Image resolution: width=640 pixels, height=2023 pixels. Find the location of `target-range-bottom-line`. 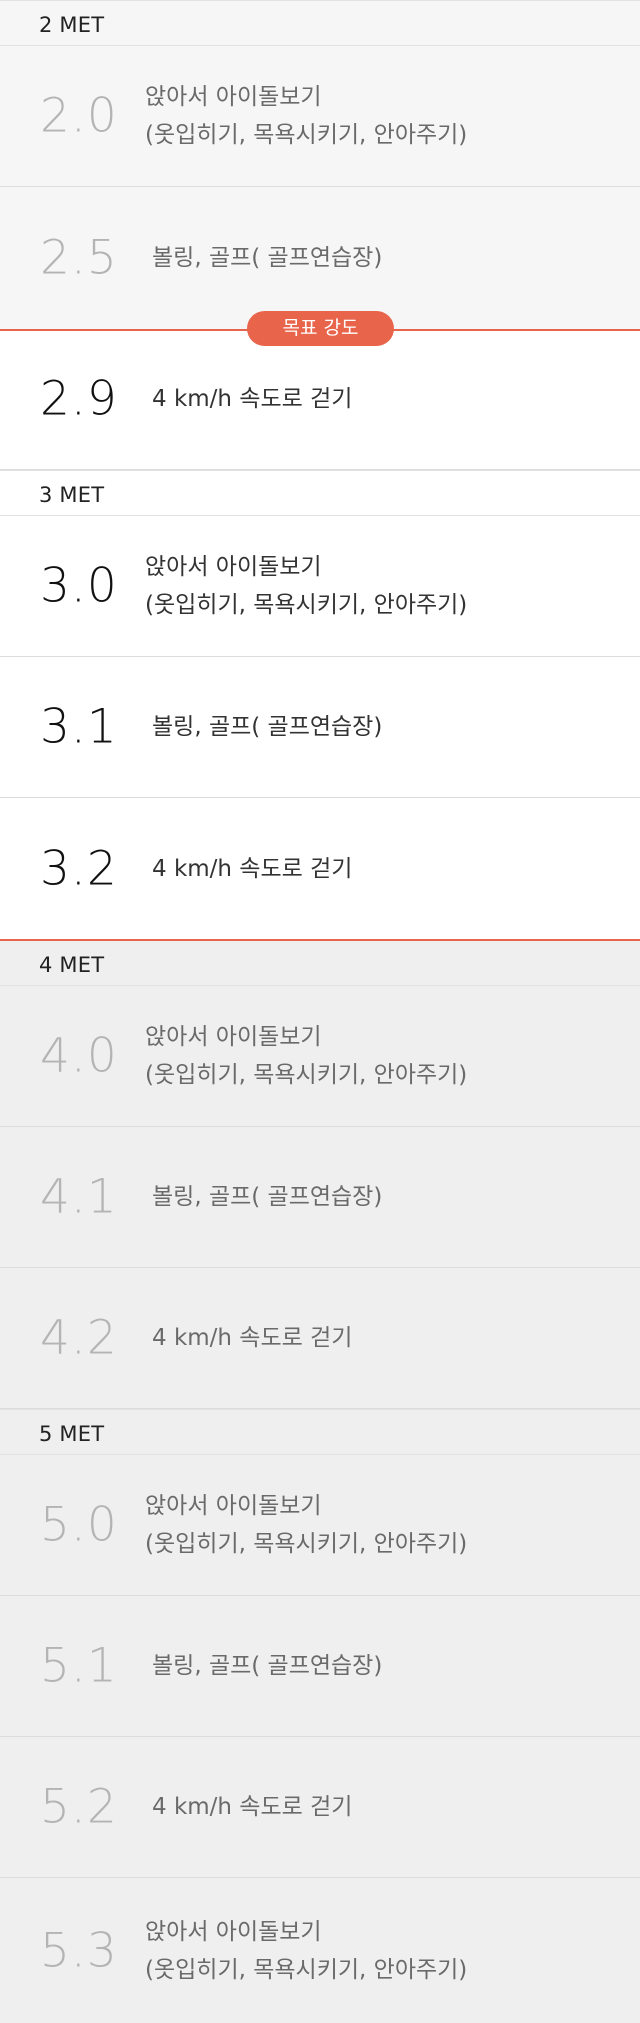

target-range-bottom-line is located at coordinates (320, 940).